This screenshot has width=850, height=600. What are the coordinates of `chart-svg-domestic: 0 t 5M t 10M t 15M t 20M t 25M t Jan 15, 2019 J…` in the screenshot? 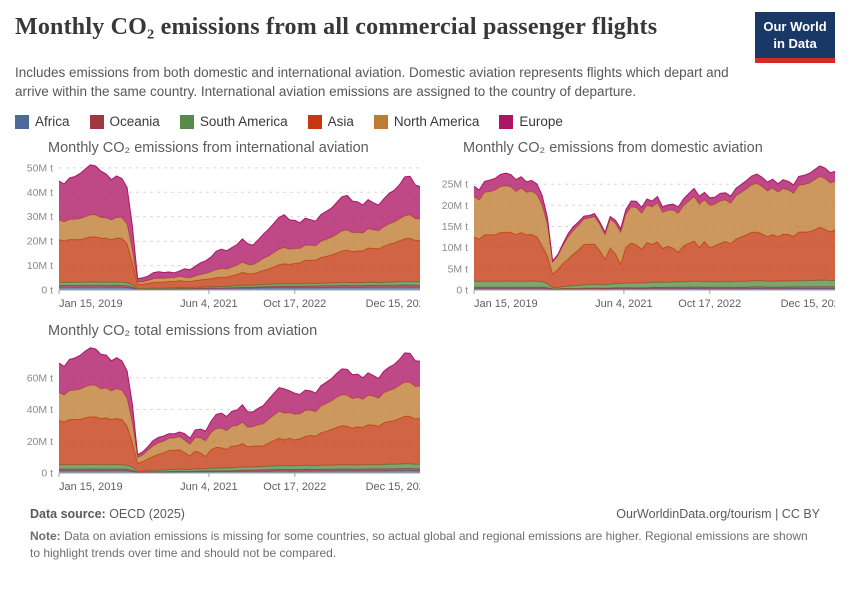 It's located at (638, 237).